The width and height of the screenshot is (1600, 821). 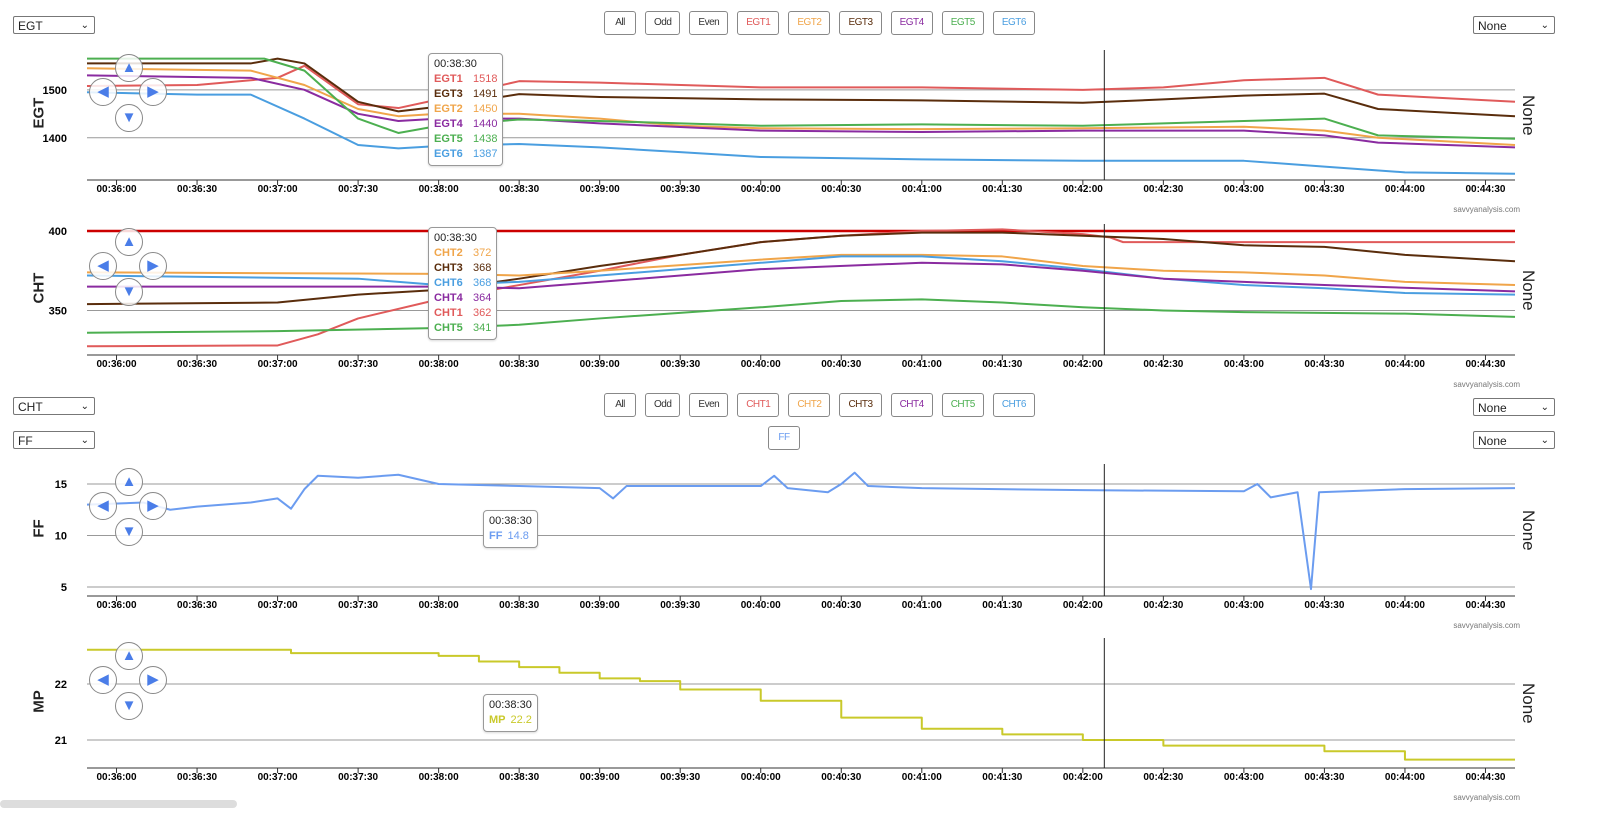 What do you see at coordinates (1013, 23) in the screenshot?
I see `toggle-egt6-button: EGT6` at bounding box center [1013, 23].